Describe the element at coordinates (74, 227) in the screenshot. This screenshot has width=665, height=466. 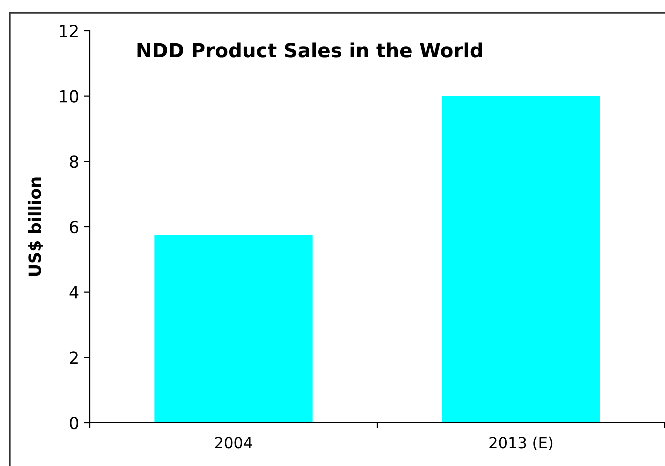
I see `y-tick-label: 6` at that location.